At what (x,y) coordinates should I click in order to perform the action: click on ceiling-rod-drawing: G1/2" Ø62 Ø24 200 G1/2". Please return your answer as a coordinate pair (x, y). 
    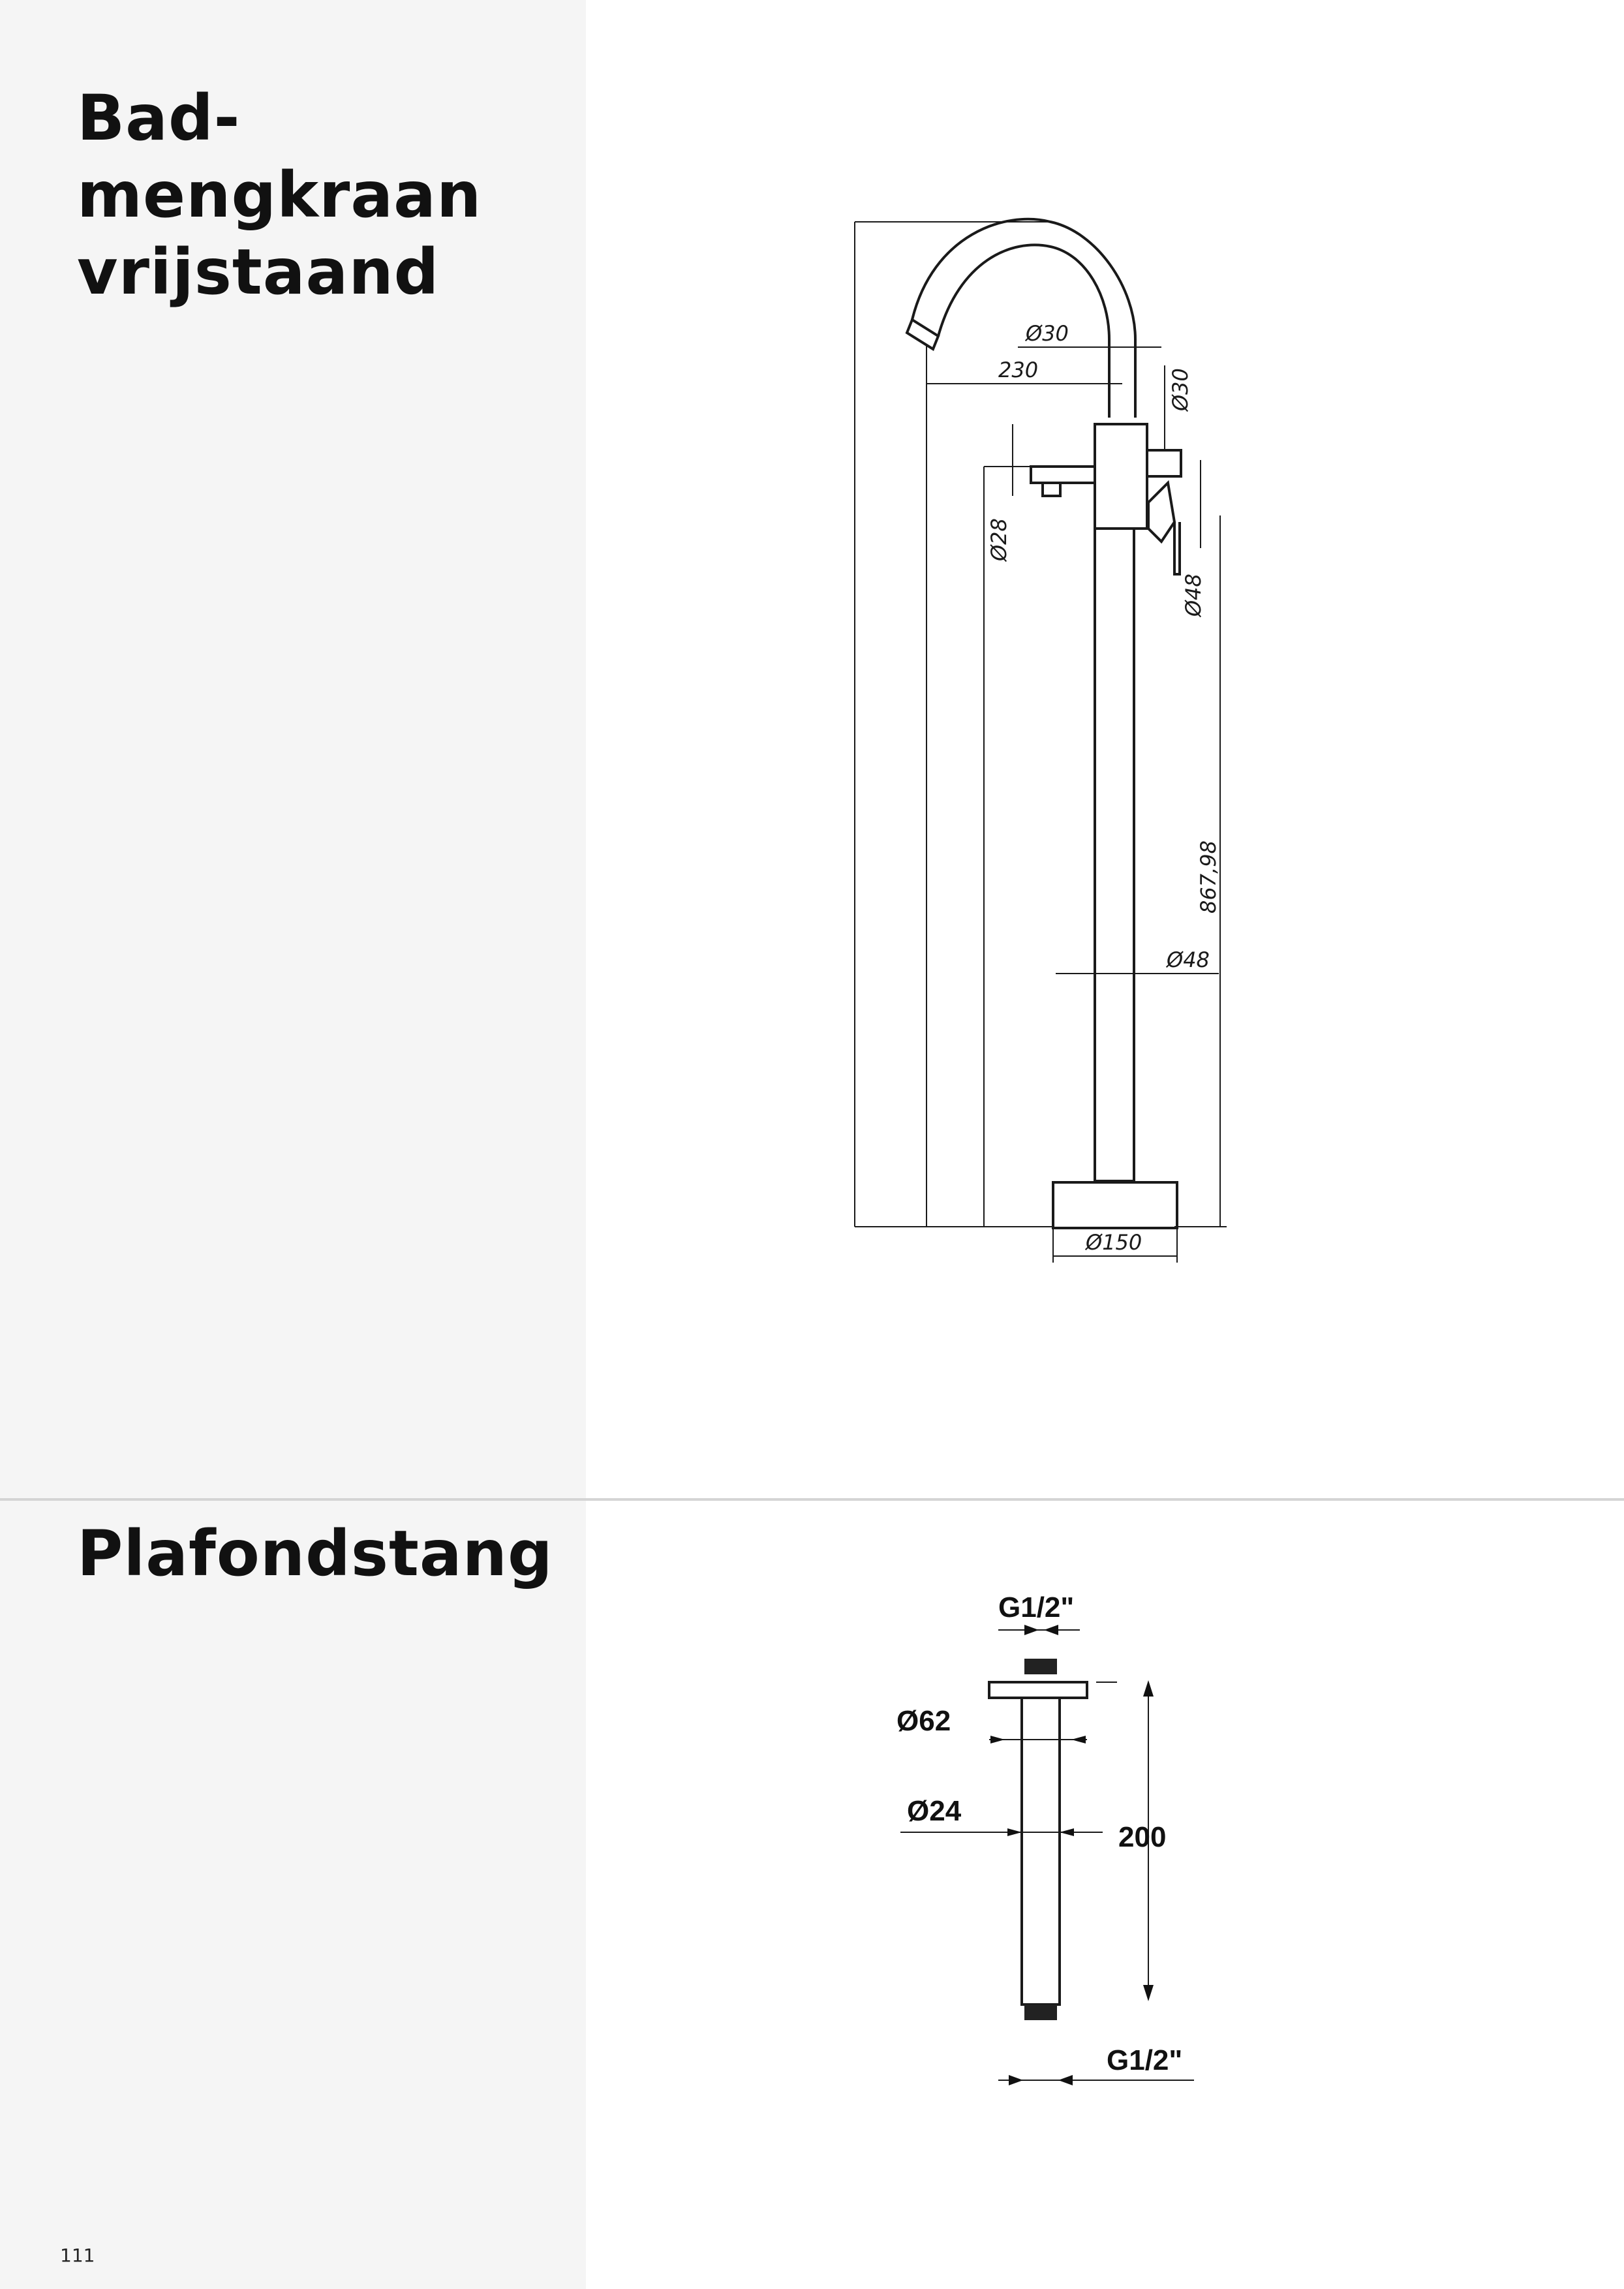
    Looking at the image, I should click on (1045, 1838).